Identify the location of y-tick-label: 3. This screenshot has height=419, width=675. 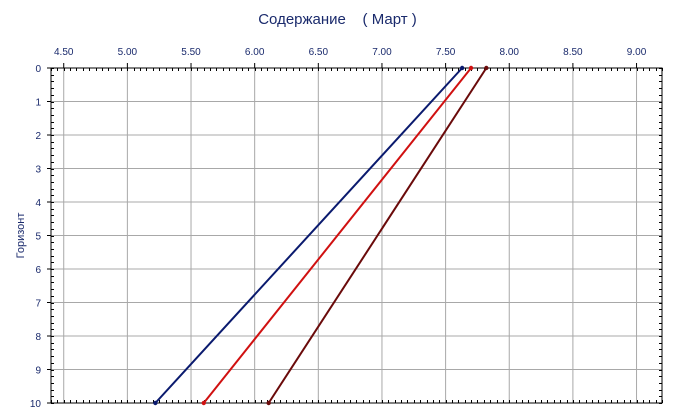
(38, 170).